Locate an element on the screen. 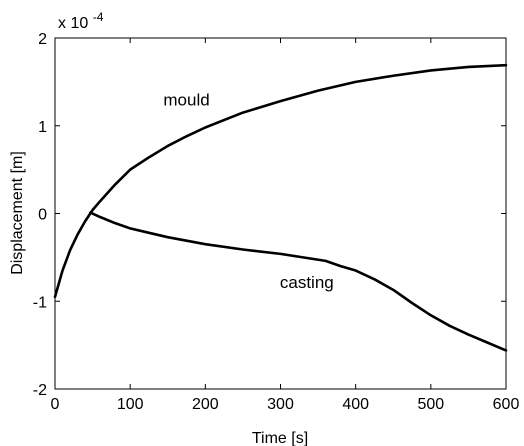 The height and width of the screenshot is (446, 524). x-tick-label: 500 is located at coordinates (430, 404).